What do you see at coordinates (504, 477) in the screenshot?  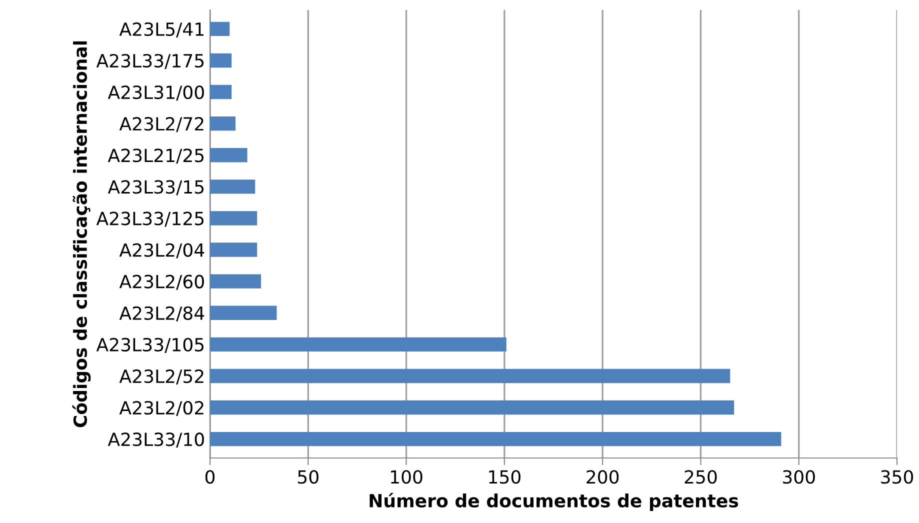 I see `x-tick-label: 150` at bounding box center [504, 477].